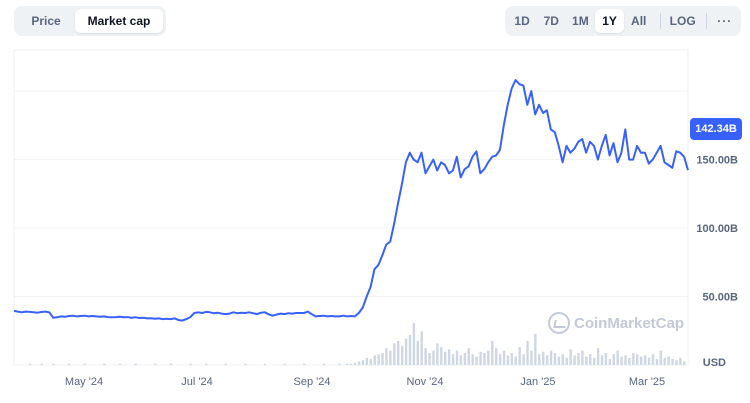  I want to click on watermark: CoinMarketCap, so click(616, 323).